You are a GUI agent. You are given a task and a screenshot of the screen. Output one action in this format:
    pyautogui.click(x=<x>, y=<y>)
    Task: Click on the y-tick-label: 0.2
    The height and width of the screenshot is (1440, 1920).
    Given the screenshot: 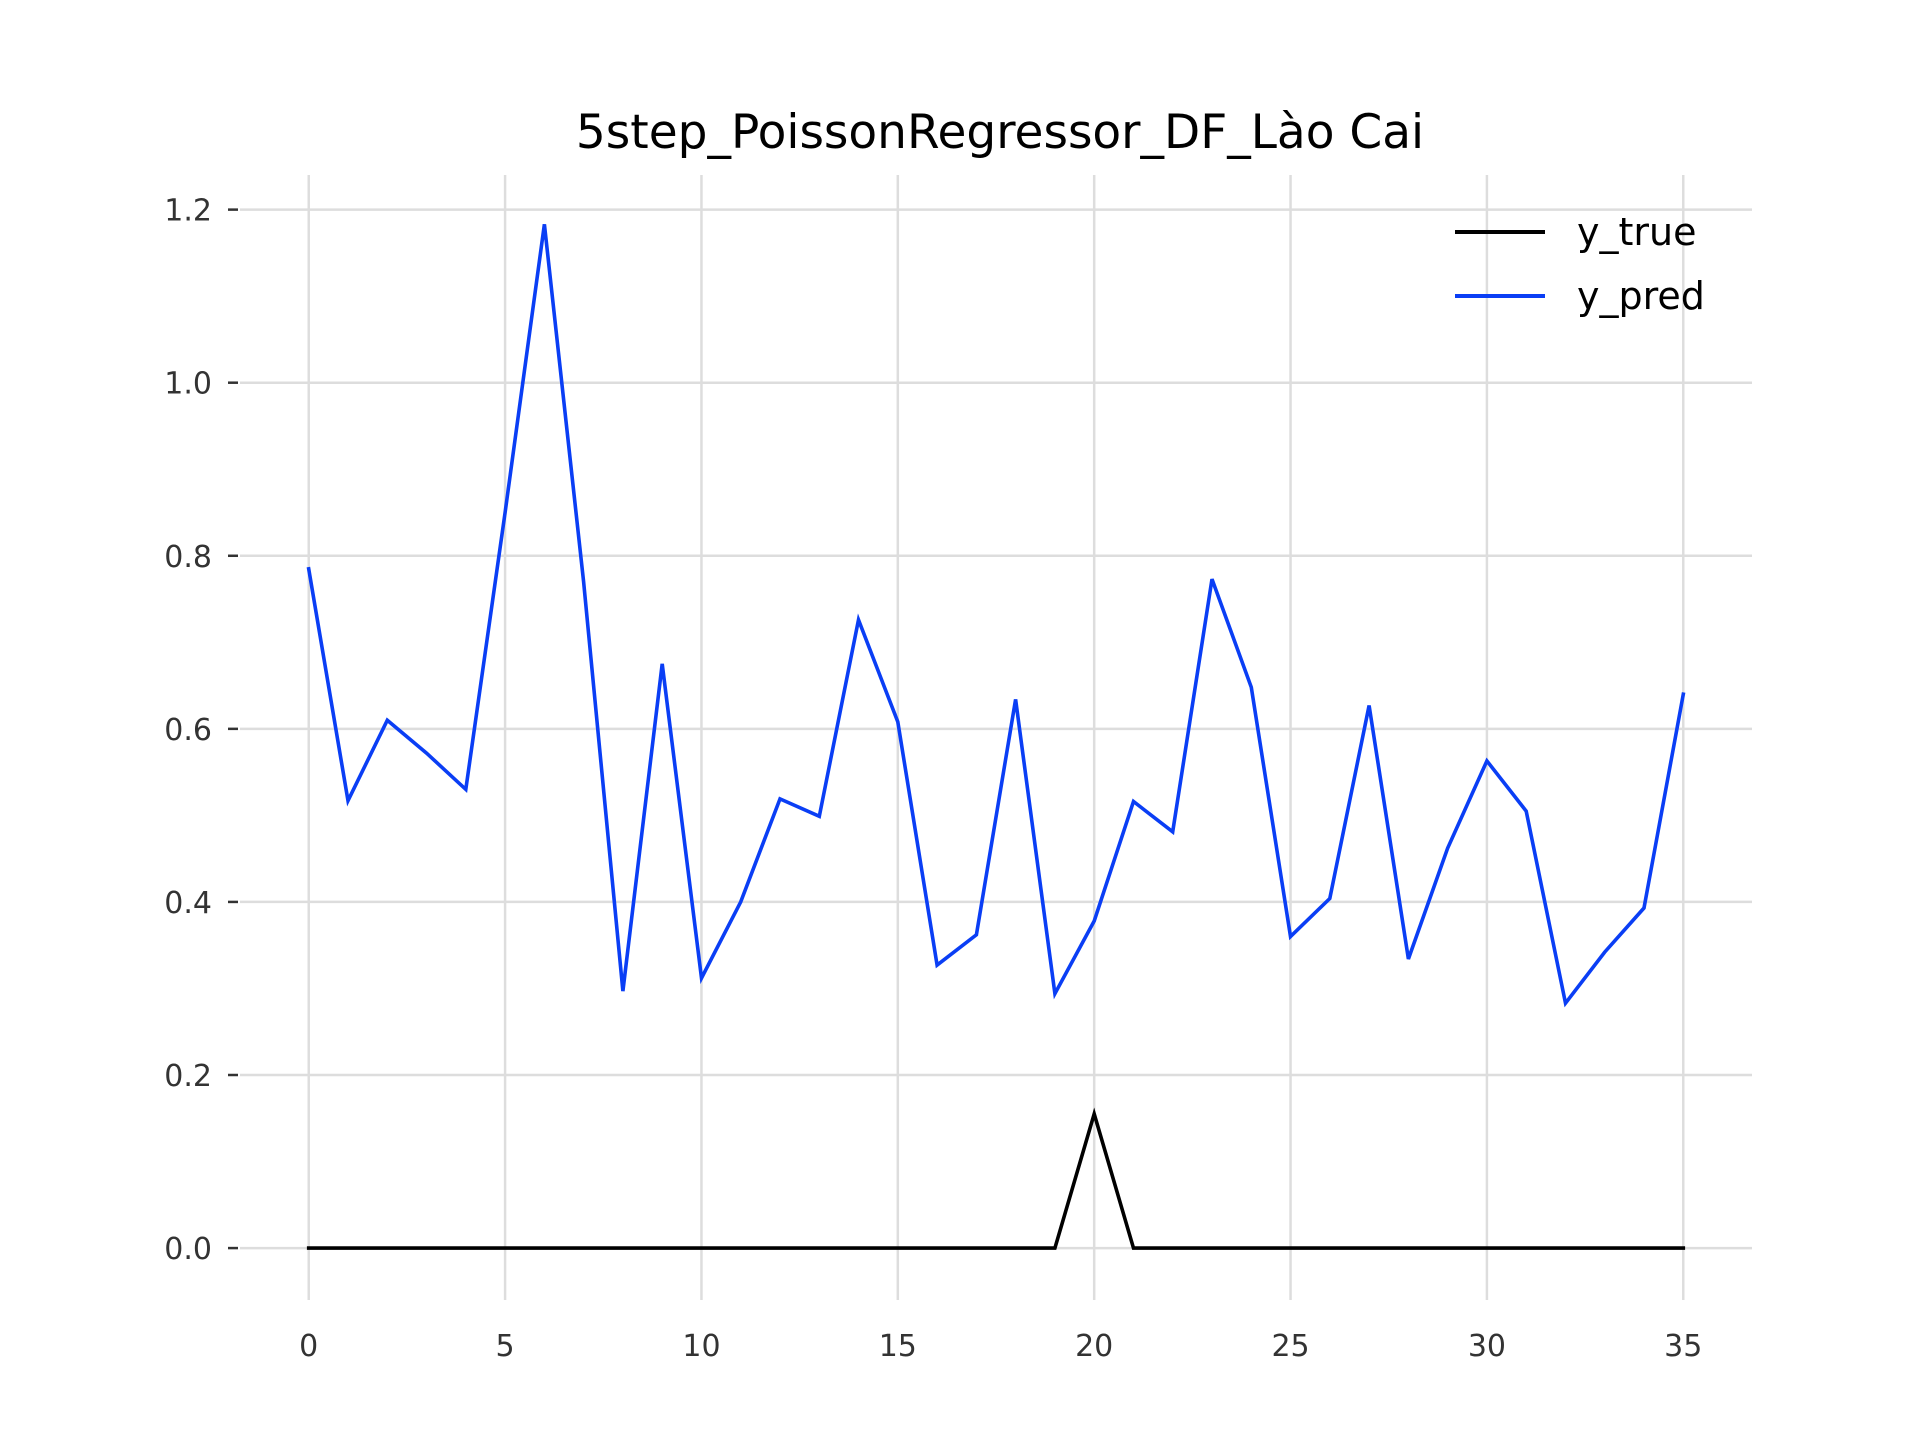 What is the action you would take?
    pyautogui.click(x=188, y=1076)
    